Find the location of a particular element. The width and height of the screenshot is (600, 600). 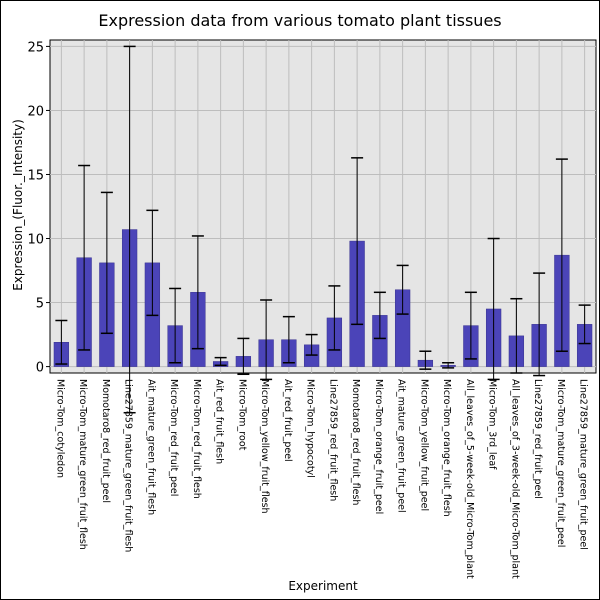

y-tick-label: 10 is located at coordinates (35, 240).